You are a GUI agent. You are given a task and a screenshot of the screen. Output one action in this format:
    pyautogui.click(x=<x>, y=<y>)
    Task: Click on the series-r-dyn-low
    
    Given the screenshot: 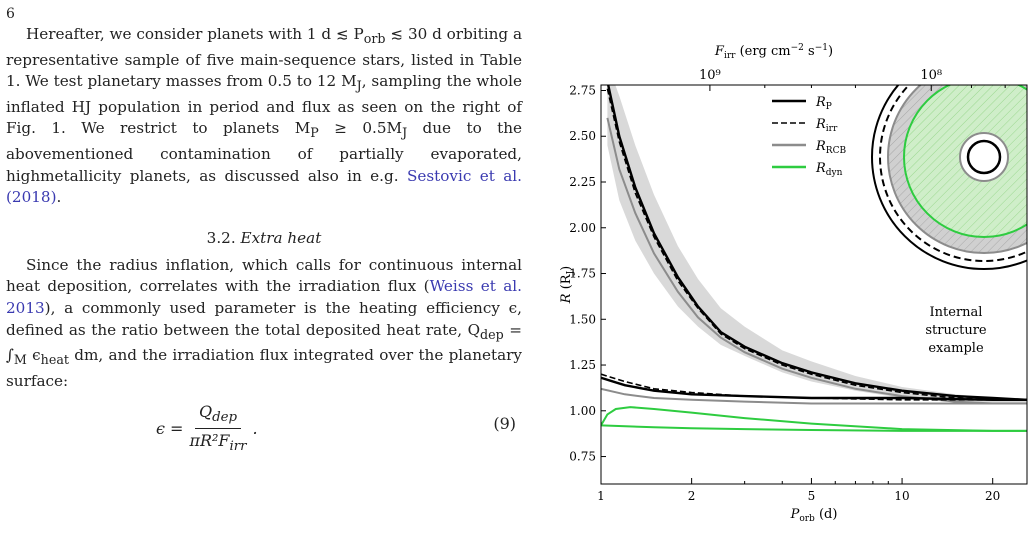 What is the action you would take?
    pyautogui.click(x=814, y=428)
    